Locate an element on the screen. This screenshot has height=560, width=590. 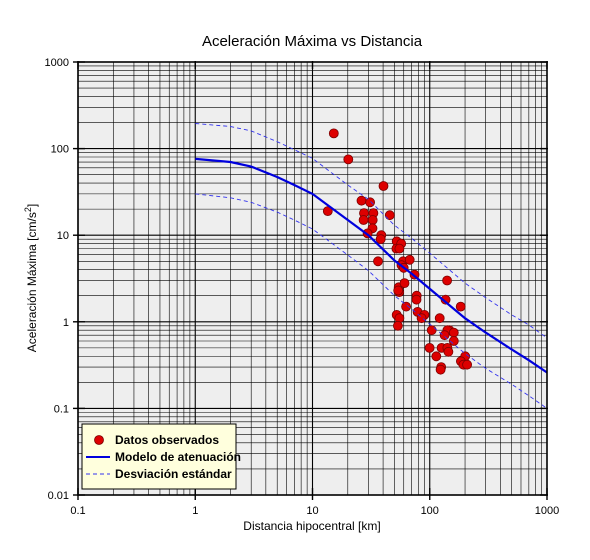
y-axis-label-end: ] is located at coordinates (32, 205).